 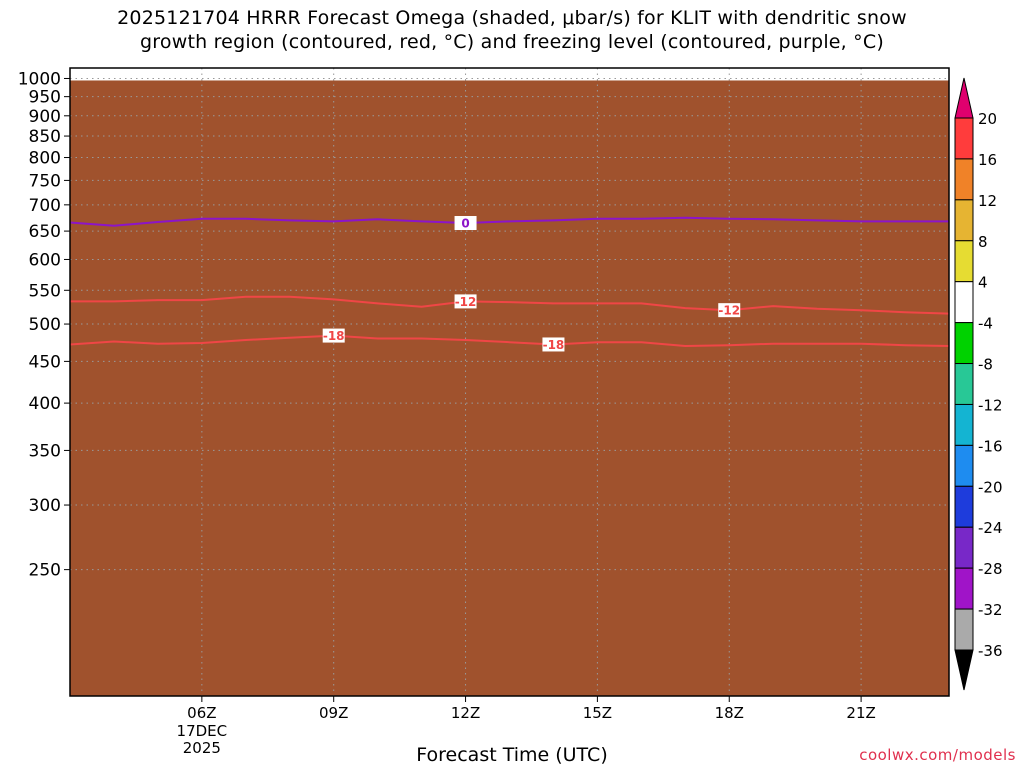 I want to click on colorbar-label-12: -32, so click(x=990, y=610).